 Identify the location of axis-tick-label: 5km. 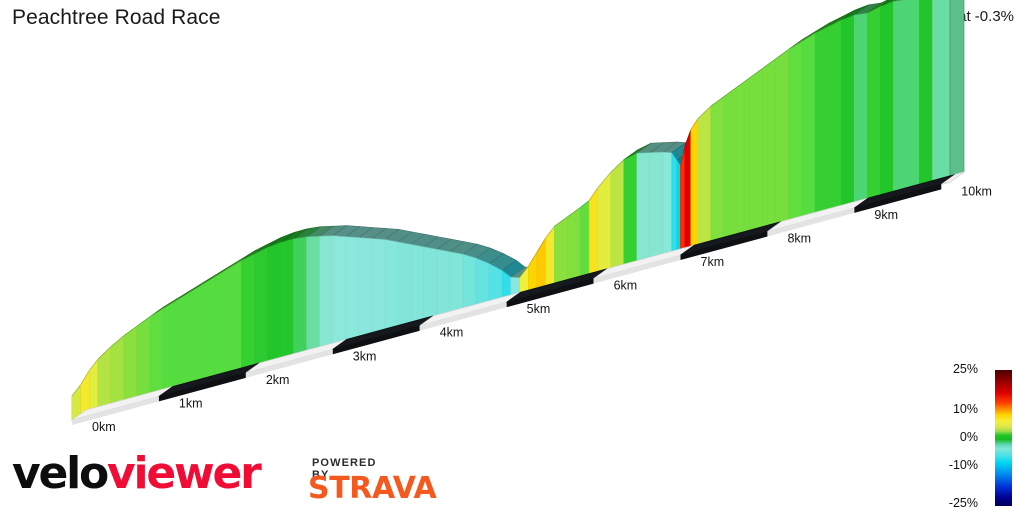
(539, 309).